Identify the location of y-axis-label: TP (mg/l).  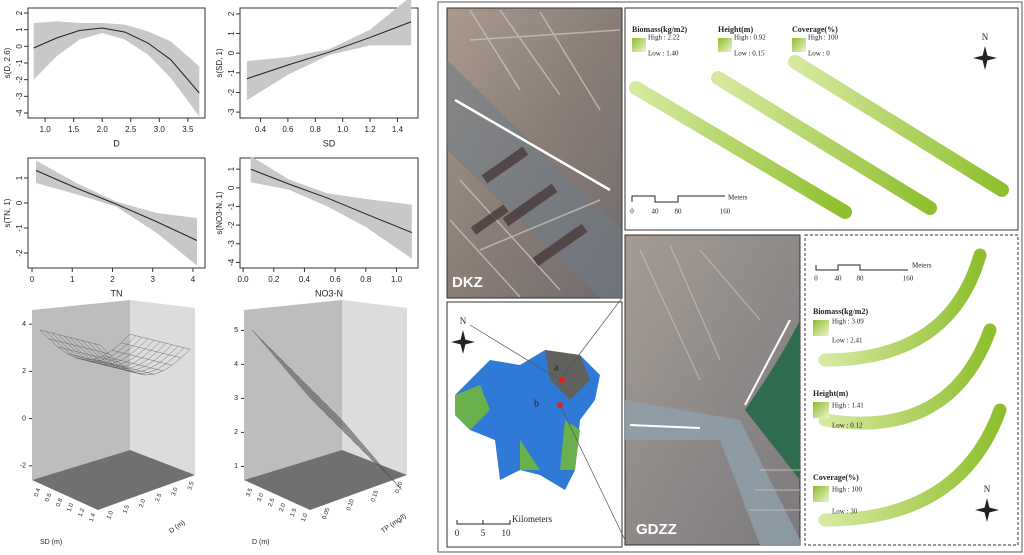
(393, 524).